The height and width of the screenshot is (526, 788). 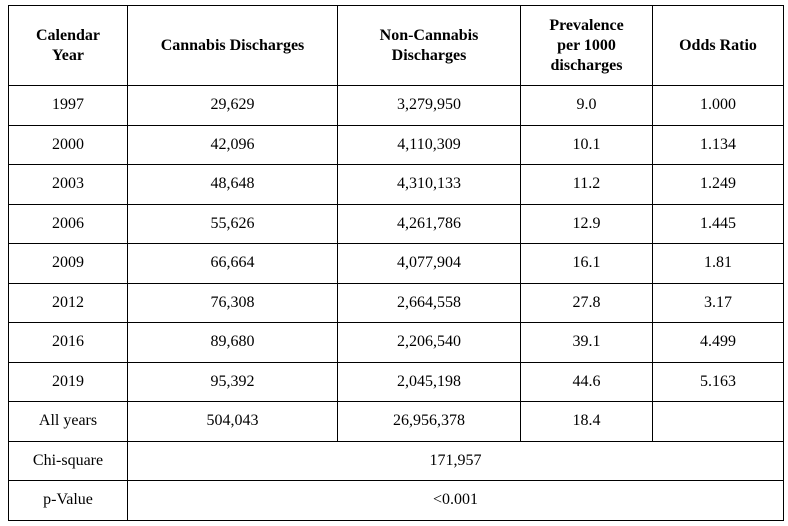 What do you see at coordinates (455, 460) in the screenshot?
I see `summary-value: 171,957` at bounding box center [455, 460].